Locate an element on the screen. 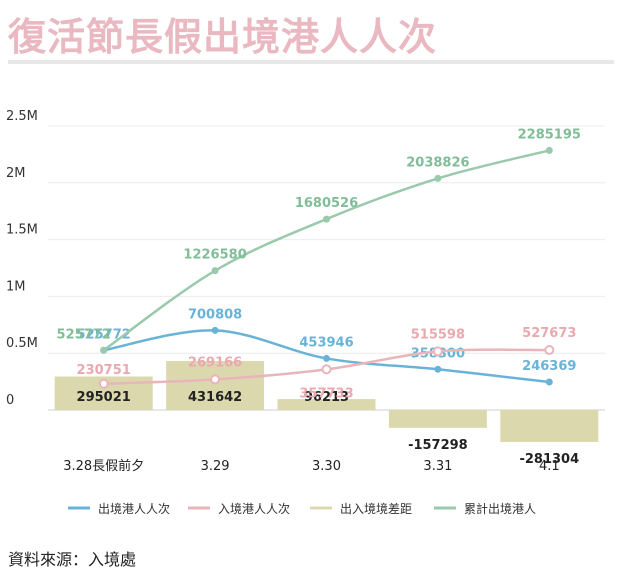 Image resolution: width=624 pixels, height=571 pixels. series-cumulative-value-label: 1680526 is located at coordinates (326, 203).